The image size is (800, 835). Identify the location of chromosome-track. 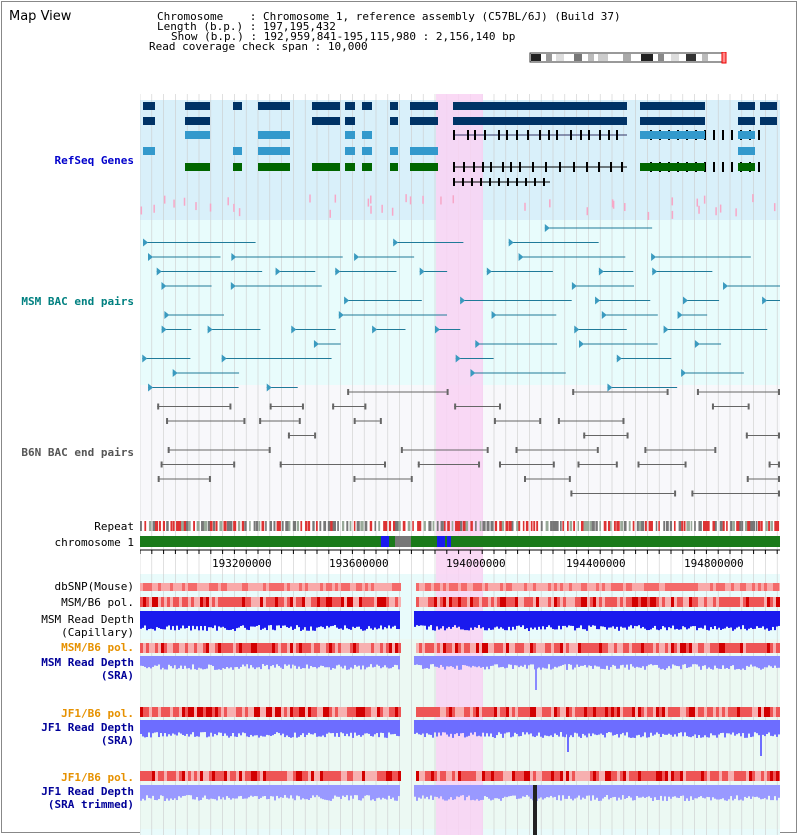
(460, 541).